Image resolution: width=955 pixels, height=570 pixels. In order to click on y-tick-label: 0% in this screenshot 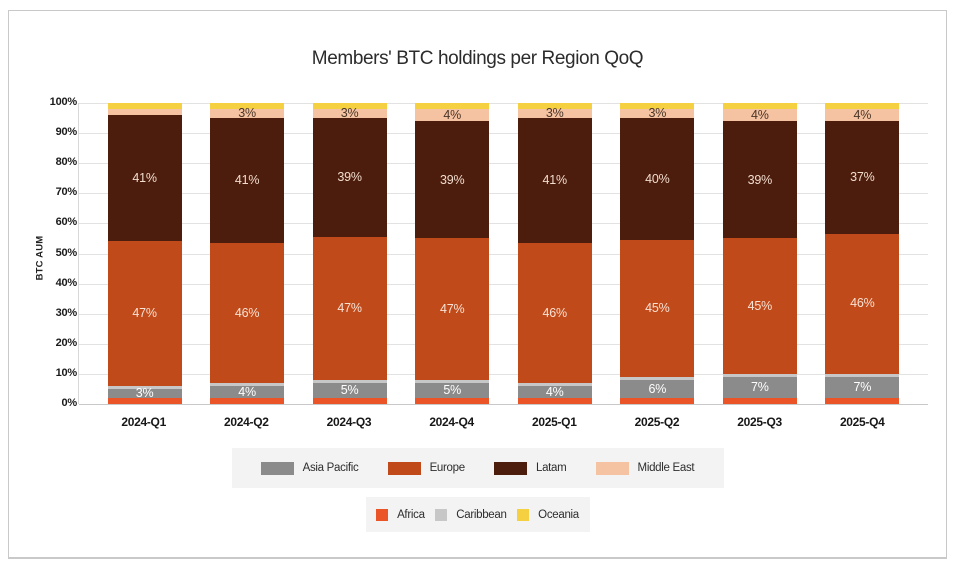, I will do `click(69, 403)`.